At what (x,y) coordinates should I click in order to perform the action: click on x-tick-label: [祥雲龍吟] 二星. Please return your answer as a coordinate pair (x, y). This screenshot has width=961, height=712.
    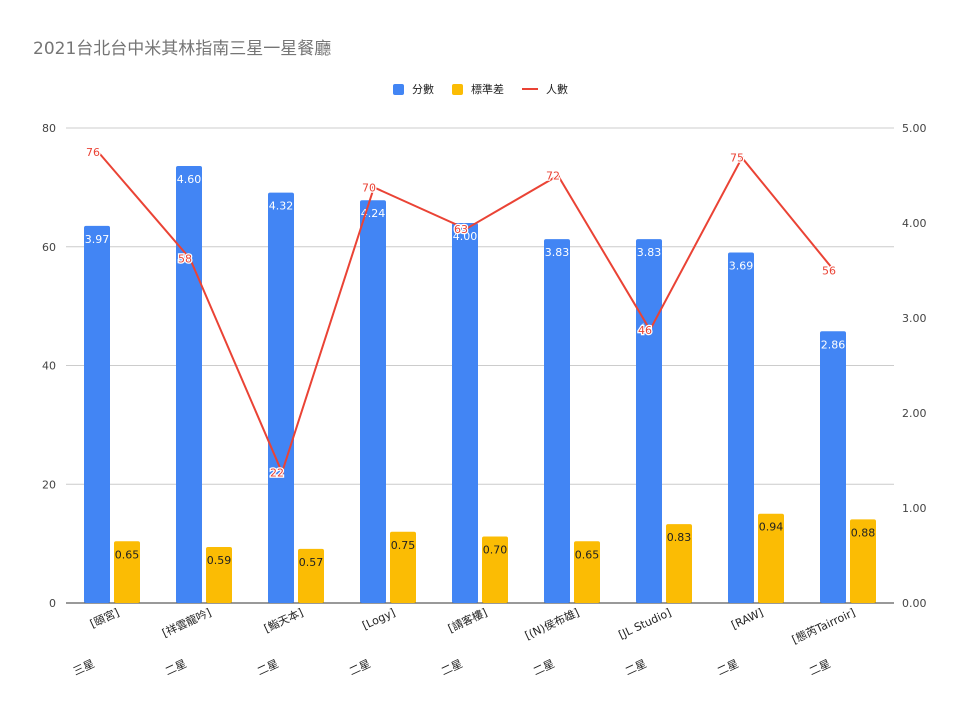
    Looking at the image, I should click on (188, 641).